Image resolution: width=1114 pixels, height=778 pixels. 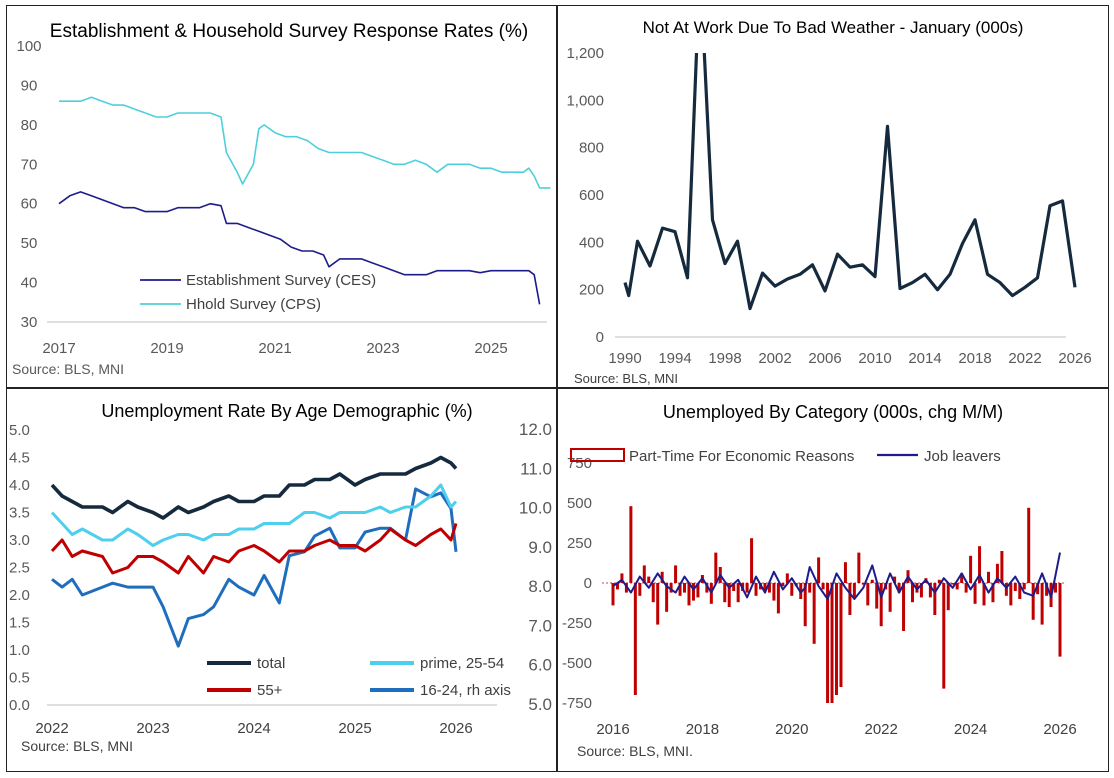 I want to click on y-tick-label-left: 3.5, so click(x=19, y=513).